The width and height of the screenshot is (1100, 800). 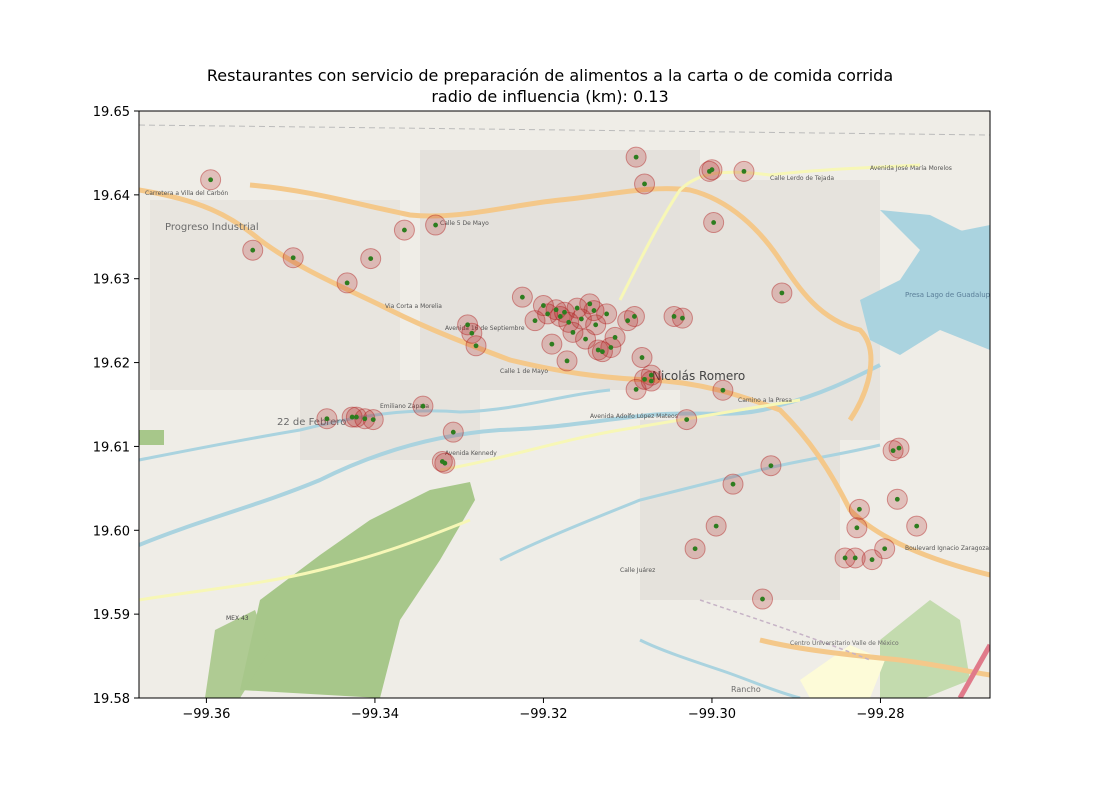 I want to click on road-label: Avenida Kennedy, so click(x=471, y=453).